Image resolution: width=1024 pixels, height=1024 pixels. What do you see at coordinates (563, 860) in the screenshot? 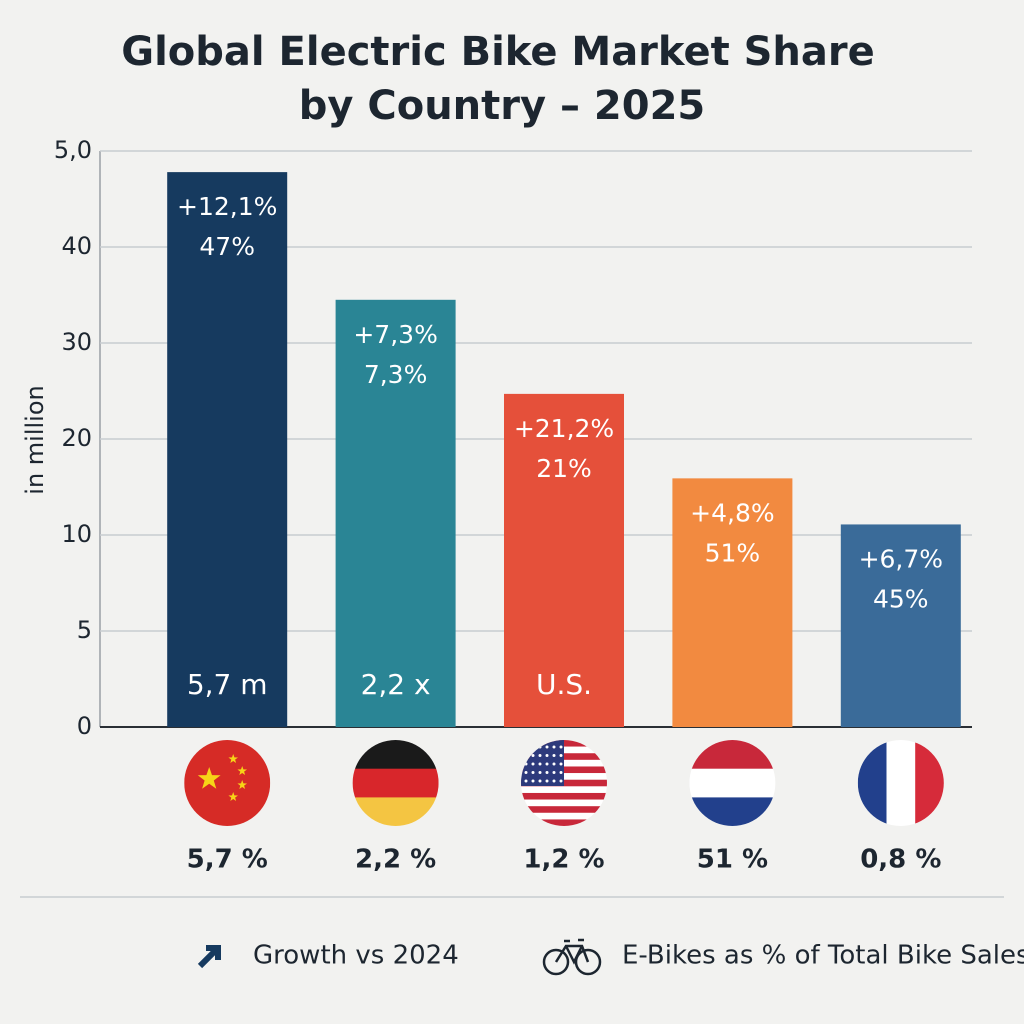
I see `footer-label: 1,2 %` at bounding box center [563, 860].